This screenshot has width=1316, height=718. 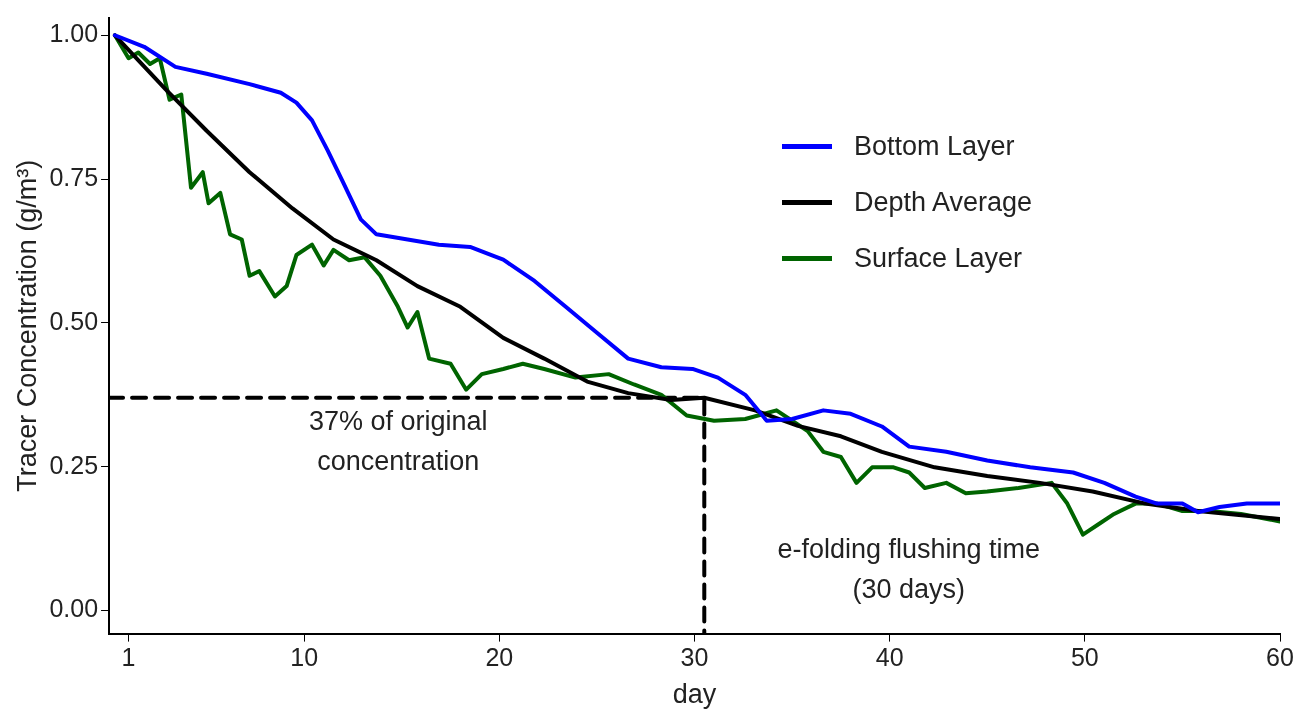 What do you see at coordinates (74, 608) in the screenshot?
I see `y-tick-label: 0.00` at bounding box center [74, 608].